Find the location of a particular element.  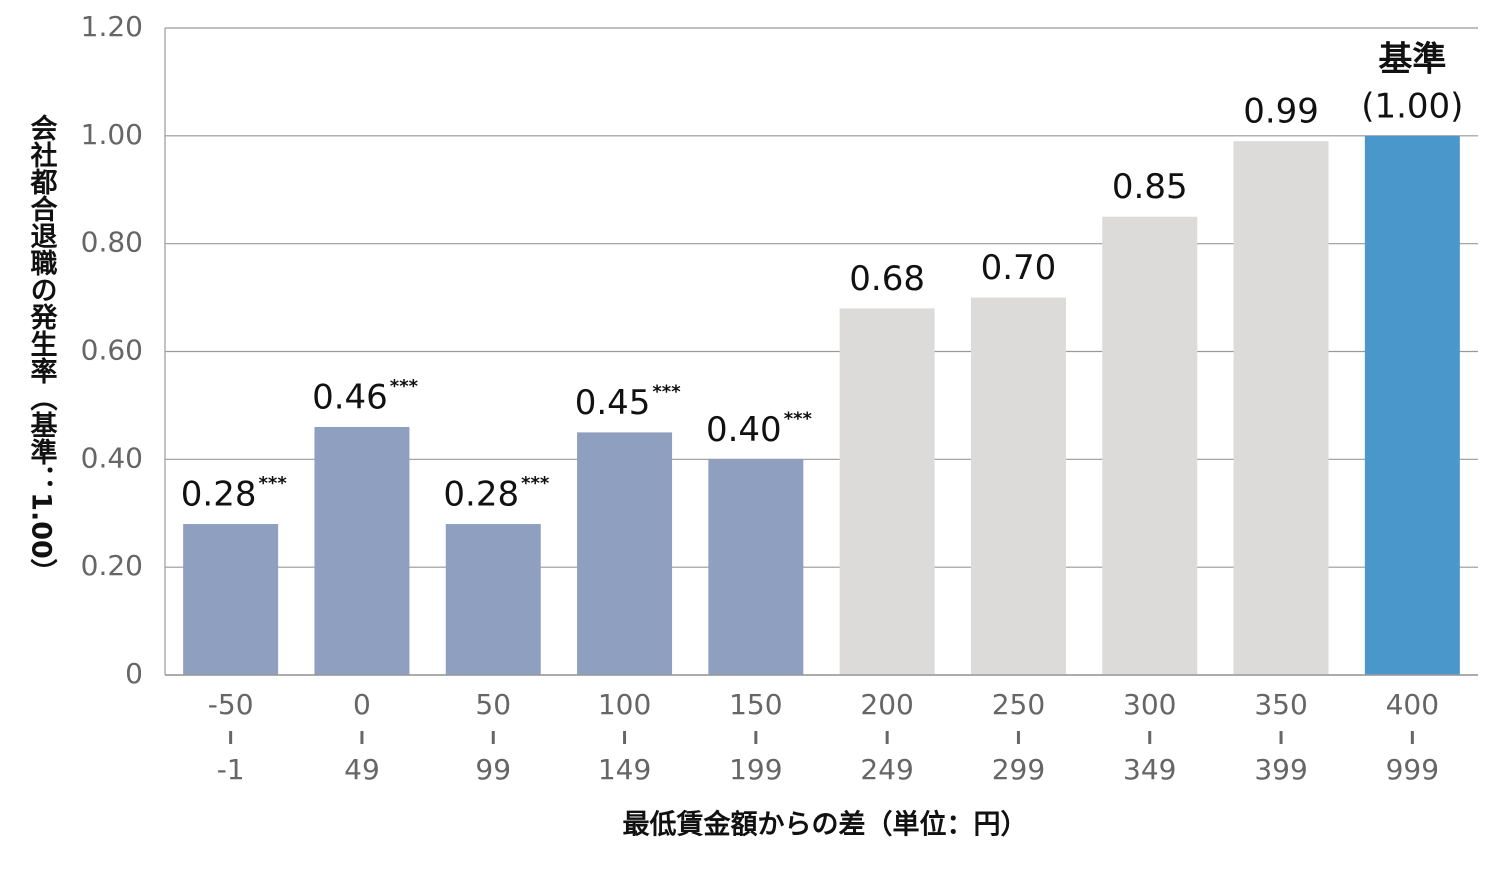

y-tick-label: 1.00 is located at coordinates (112, 134).